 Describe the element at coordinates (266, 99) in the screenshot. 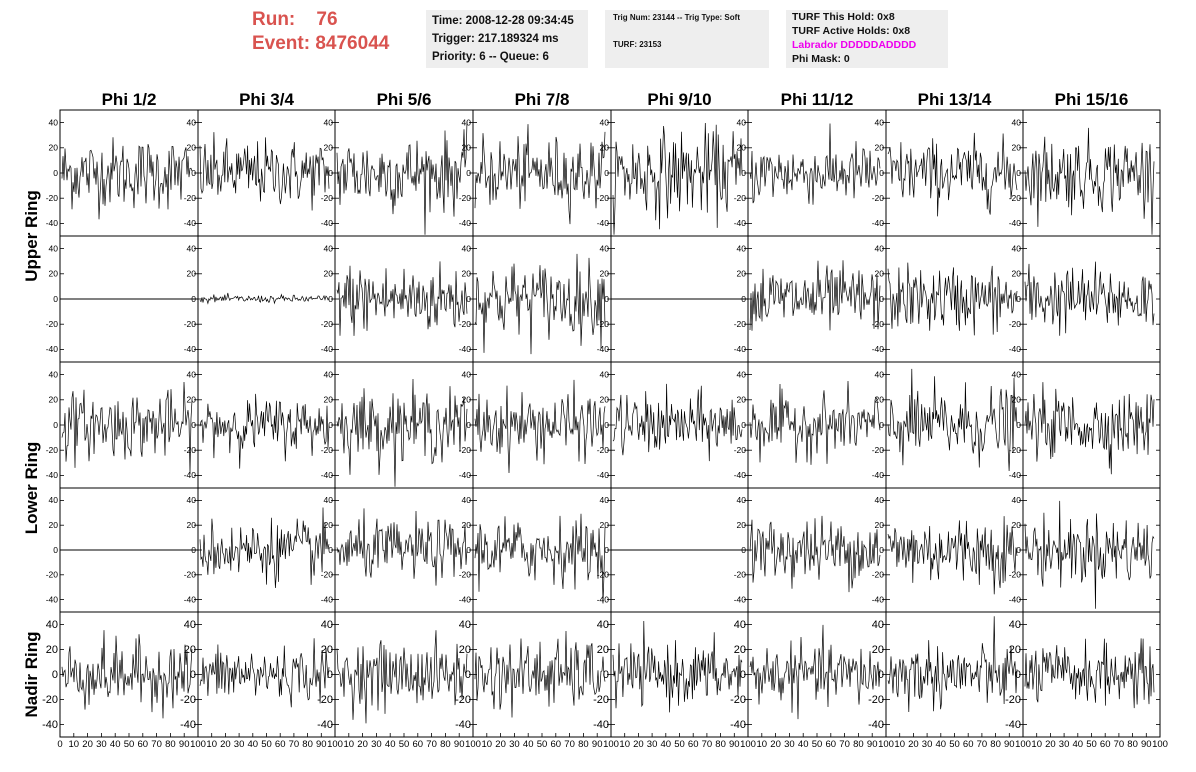

I see `column-header: Phi 3/4` at that location.